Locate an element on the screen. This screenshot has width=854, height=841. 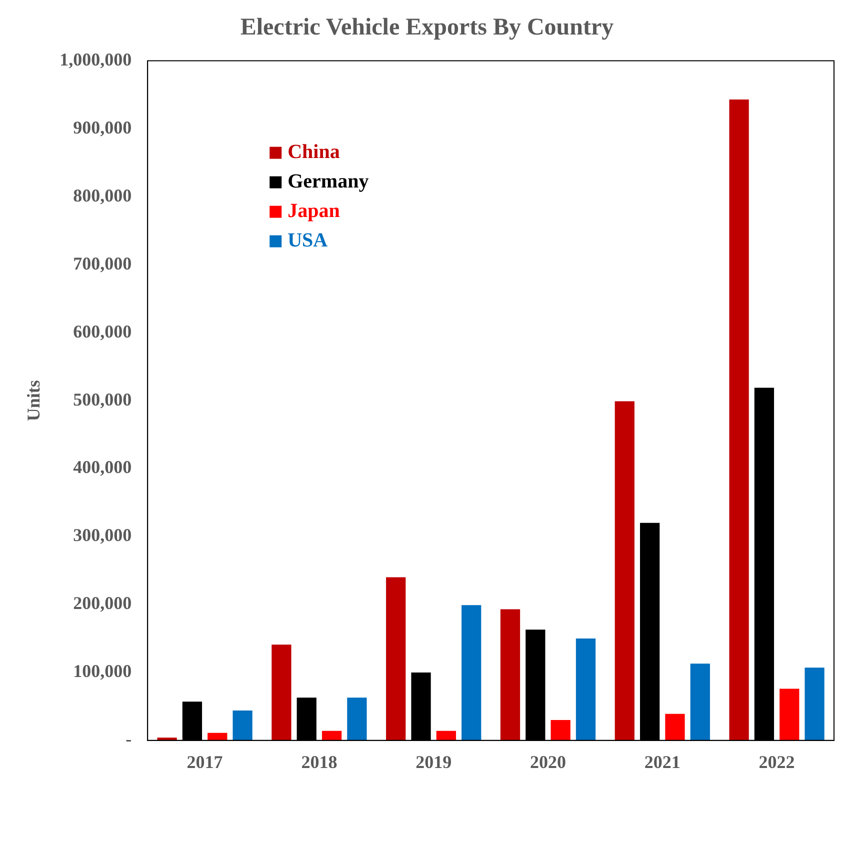
y-tick-label: 300,000 is located at coordinates (102, 535).